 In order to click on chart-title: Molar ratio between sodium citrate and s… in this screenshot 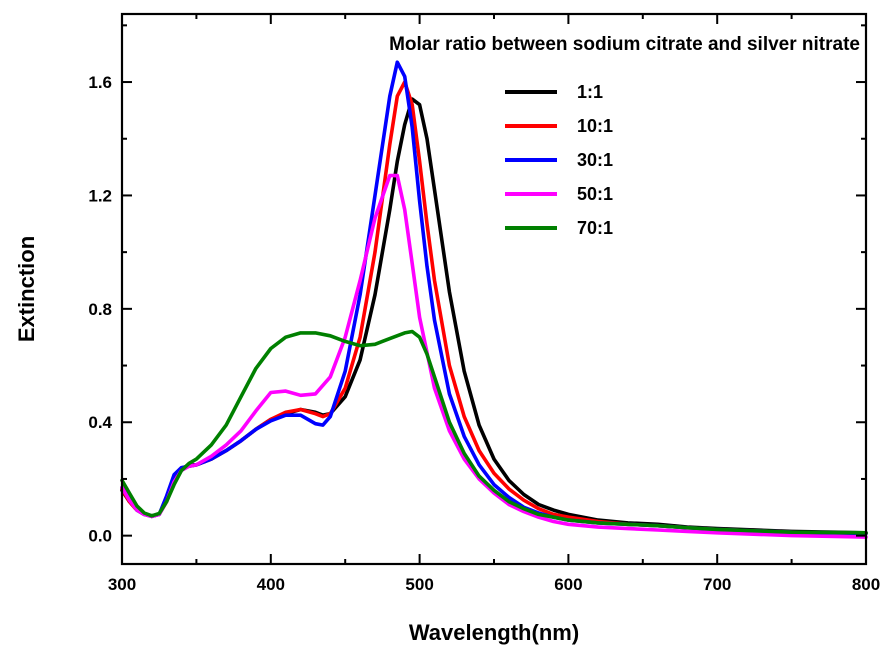, I will do `click(624, 44)`.